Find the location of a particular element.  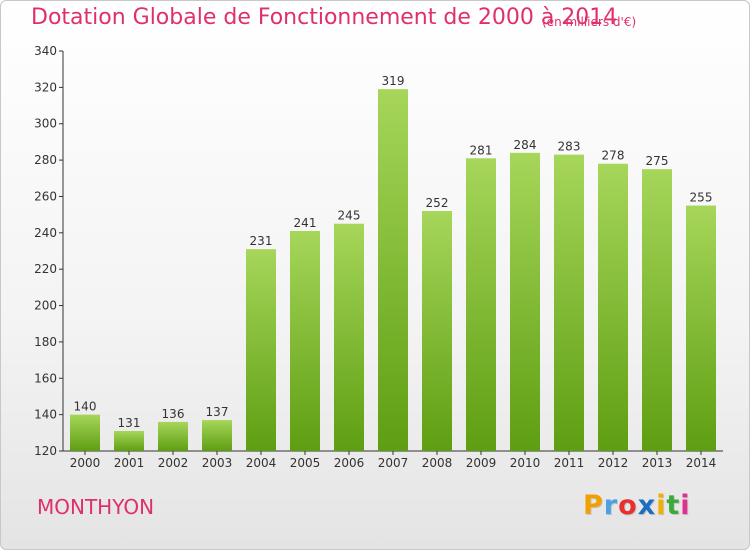

logo-letter: o is located at coordinates (628, 505).